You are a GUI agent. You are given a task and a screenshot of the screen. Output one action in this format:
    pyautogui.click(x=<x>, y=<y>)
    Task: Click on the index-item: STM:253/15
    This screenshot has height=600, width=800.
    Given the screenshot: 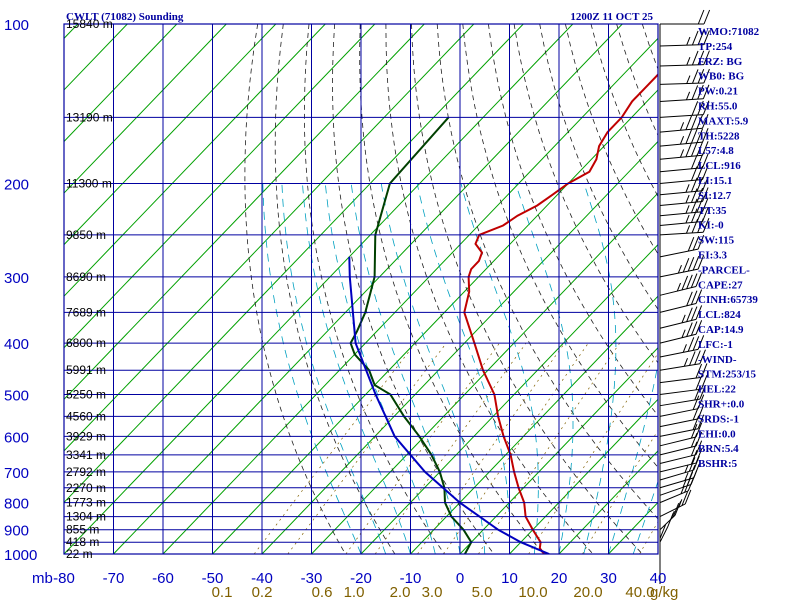 What is the action you would take?
    pyautogui.click(x=727, y=375)
    